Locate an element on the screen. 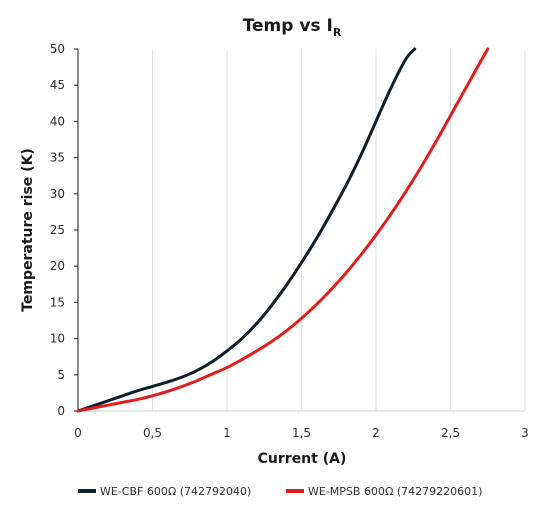 The width and height of the screenshot is (540, 526). y-tick-label: 50 is located at coordinates (57, 49).